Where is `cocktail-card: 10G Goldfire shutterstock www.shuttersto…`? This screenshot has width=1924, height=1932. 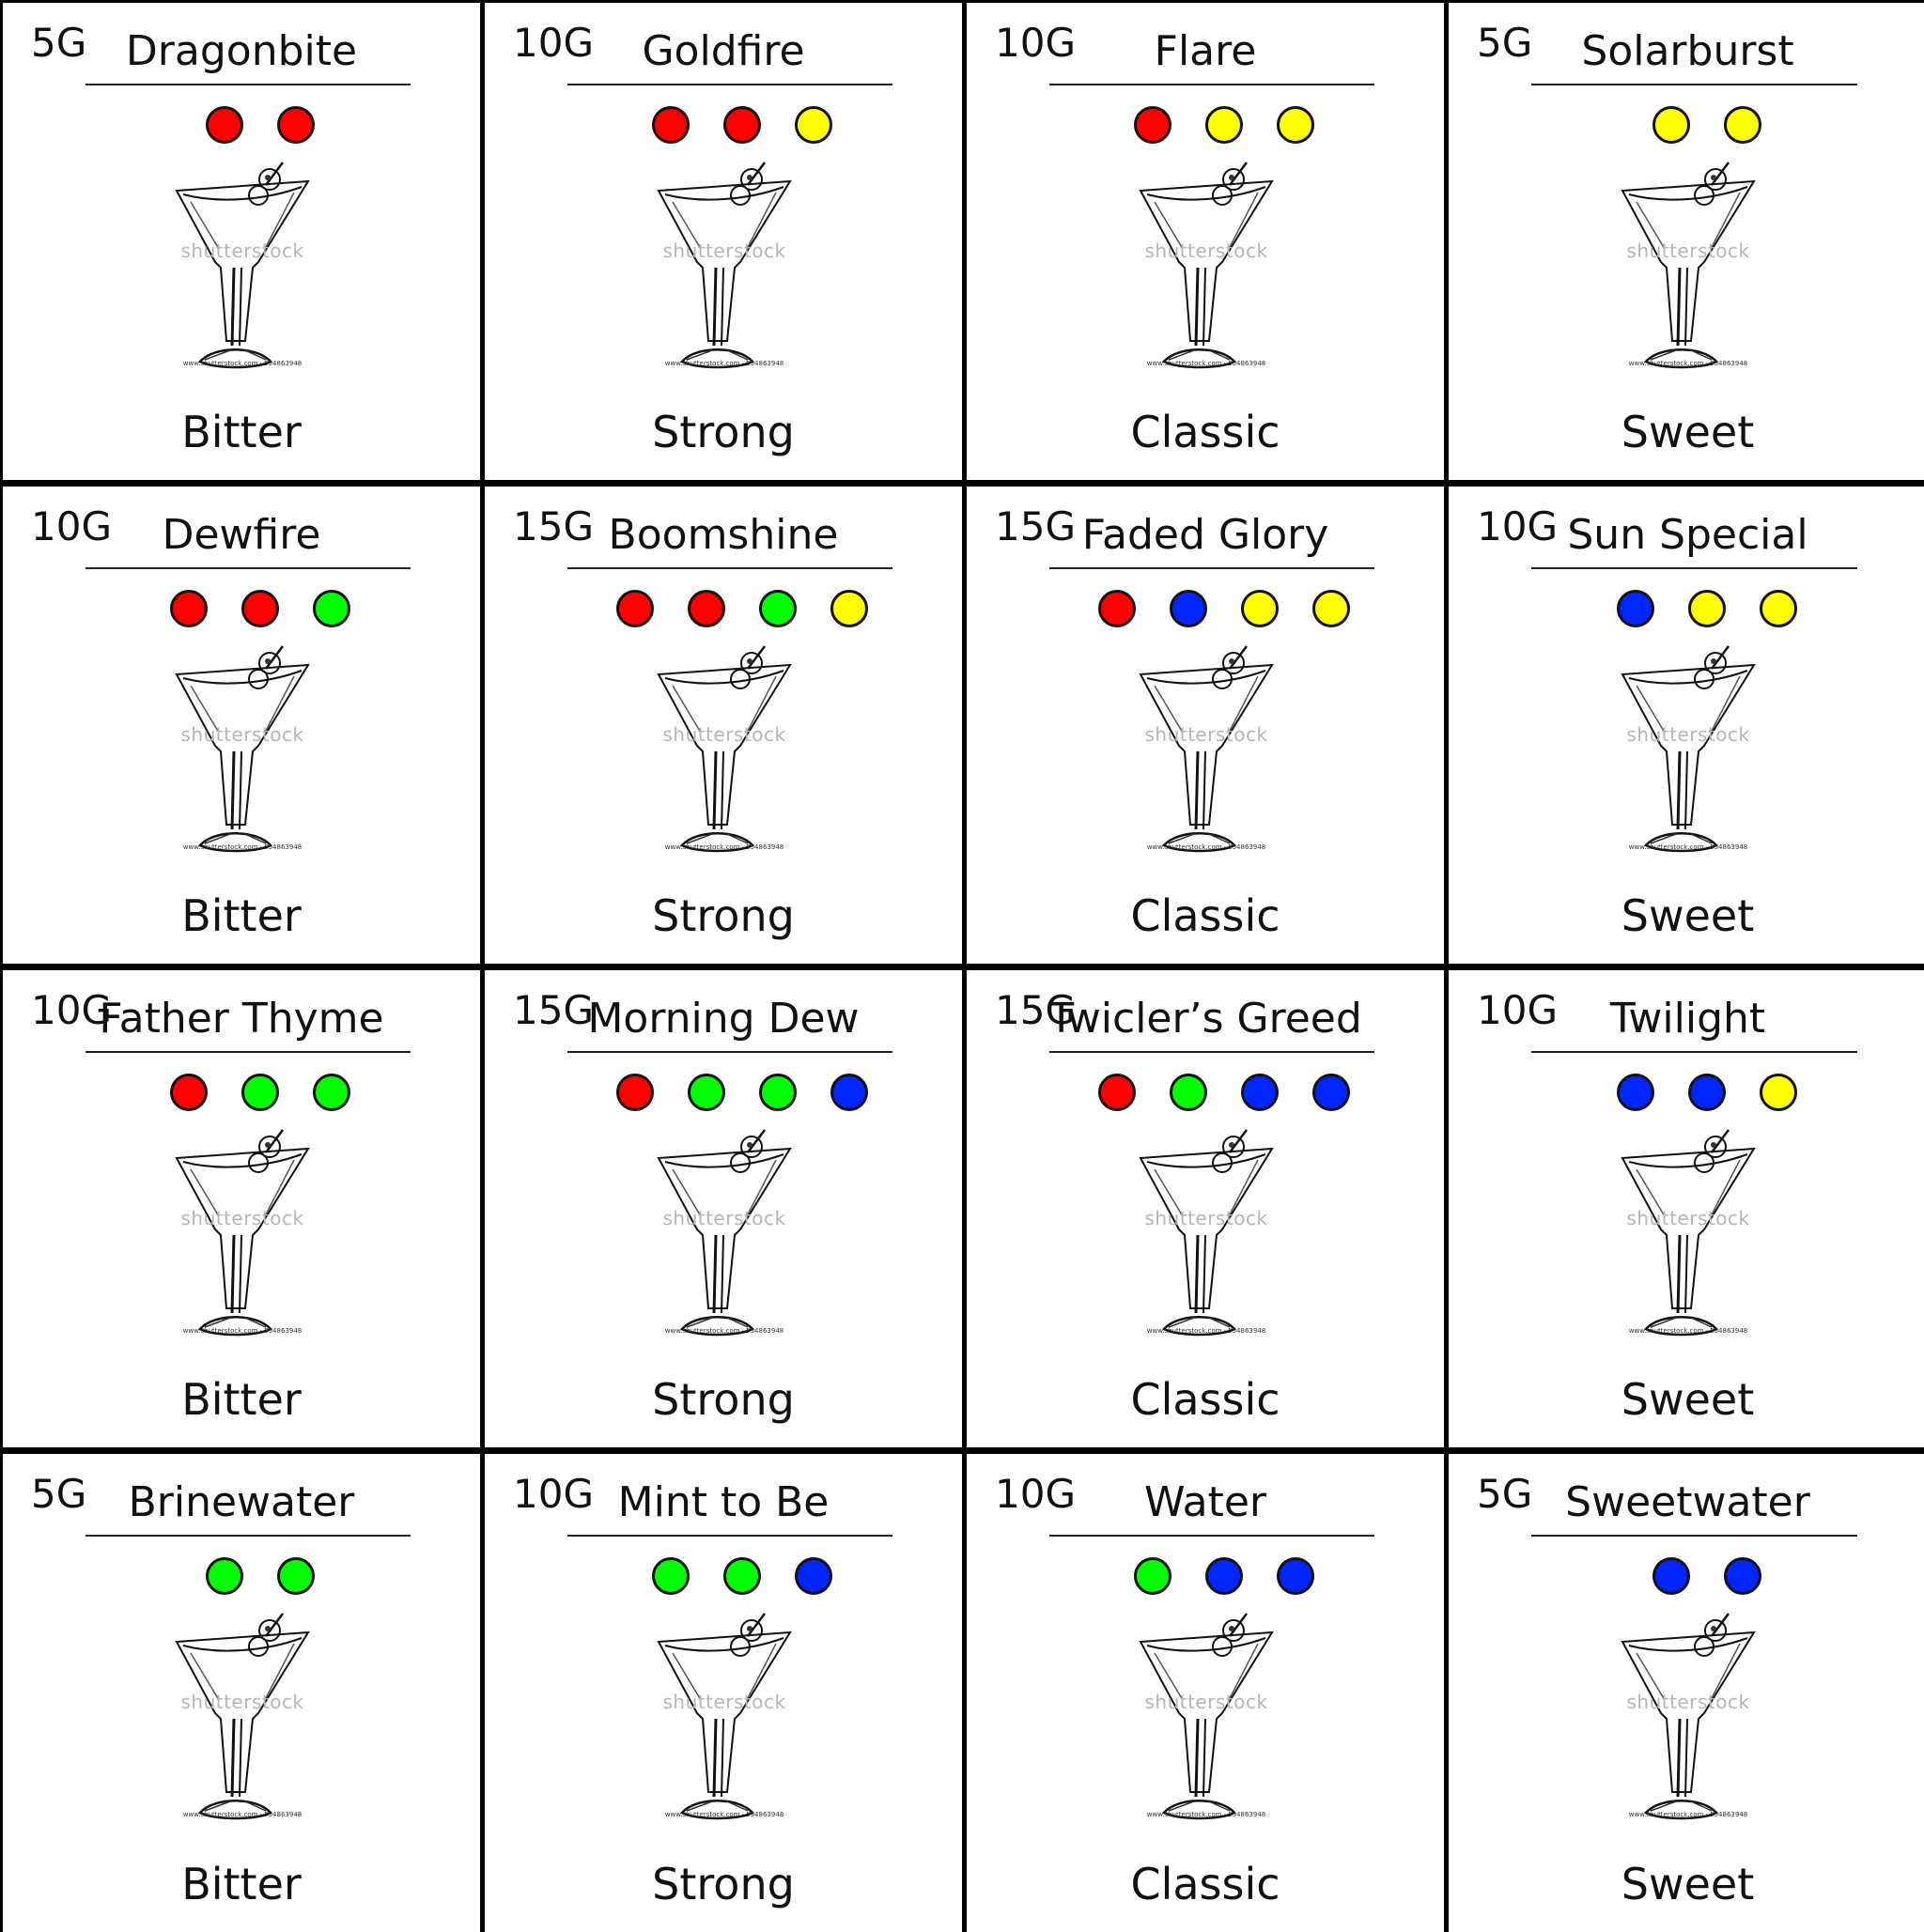
cocktail-card: 10G Goldfire shutterstock www.shuttersto… is located at coordinates (723, 241).